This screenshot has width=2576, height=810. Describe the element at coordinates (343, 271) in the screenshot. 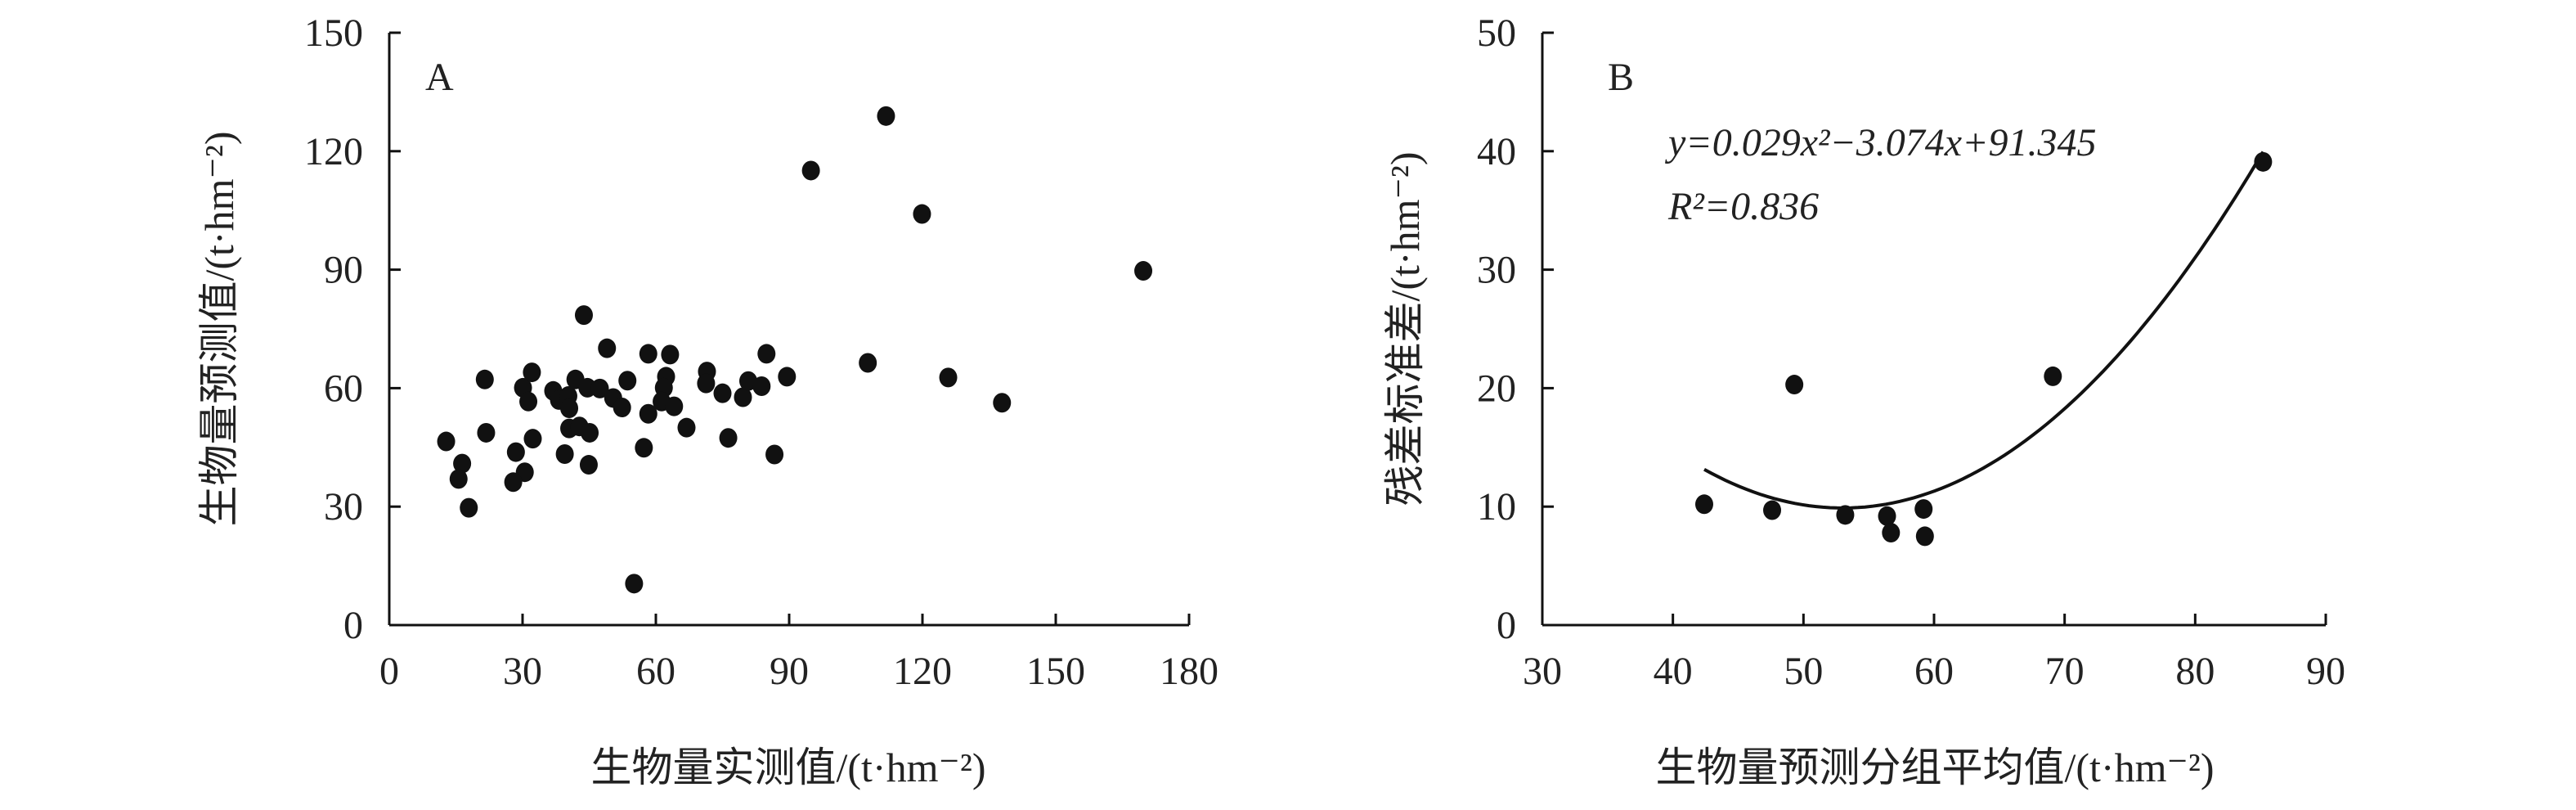

I see `y-tick-label: 90` at that location.